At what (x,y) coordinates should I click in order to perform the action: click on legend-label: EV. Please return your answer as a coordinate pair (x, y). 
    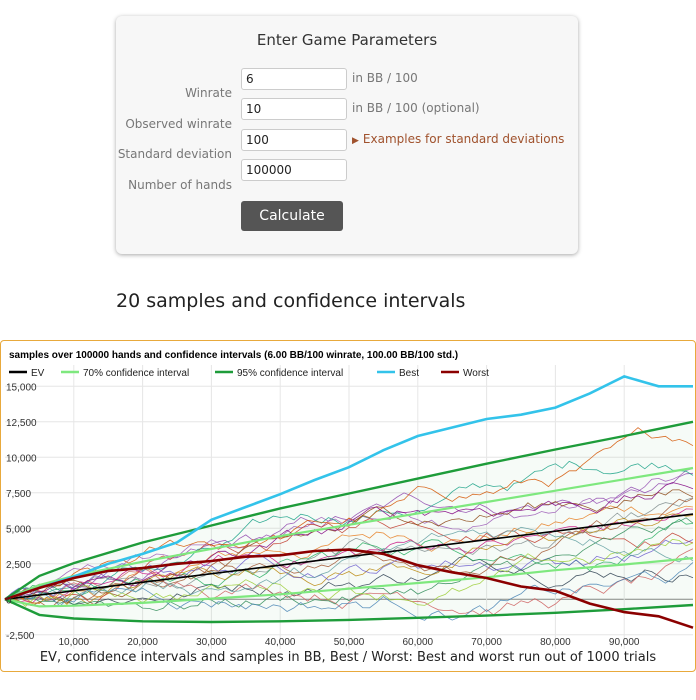
    Looking at the image, I should click on (38, 373).